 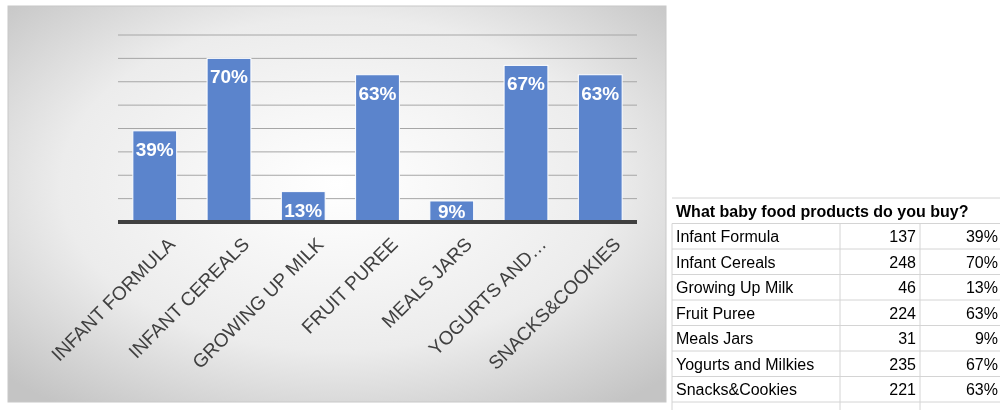 I want to click on data-label: 248, so click(x=903, y=262).